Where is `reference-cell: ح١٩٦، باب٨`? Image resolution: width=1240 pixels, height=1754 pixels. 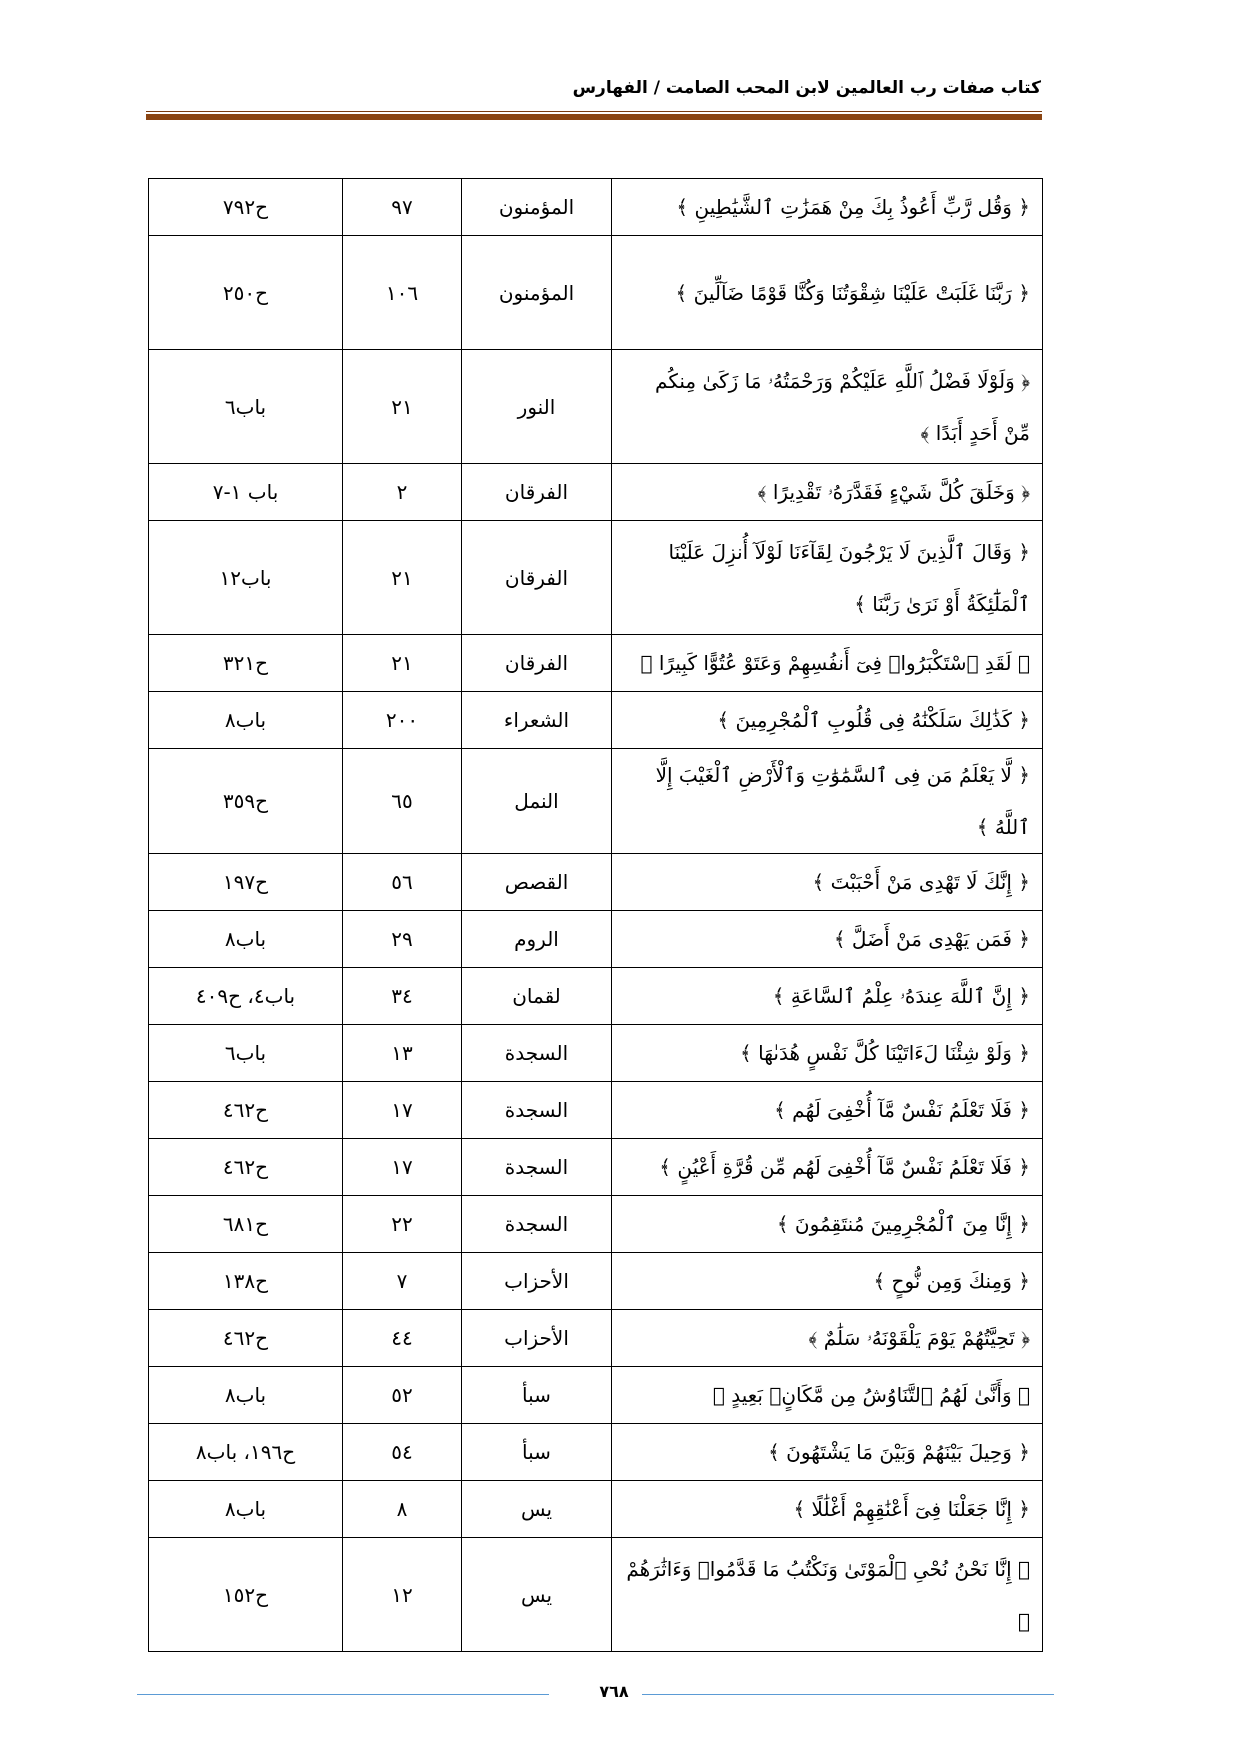 reference-cell: ح١٩٦، باب٨ is located at coordinates (245, 1452).